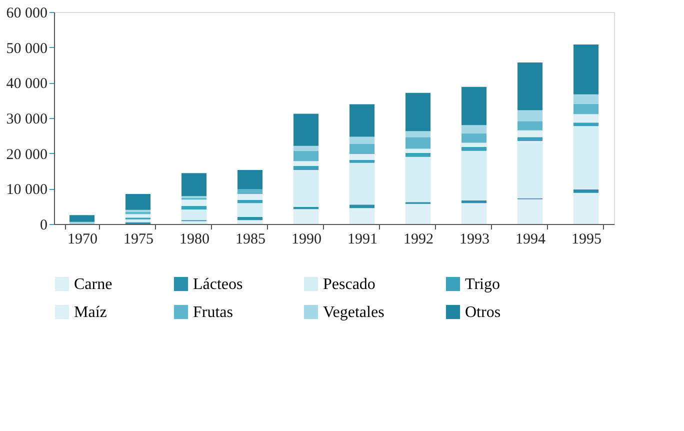  Describe the element at coordinates (349, 284) in the screenshot. I see `legend-label: Pescado` at that location.